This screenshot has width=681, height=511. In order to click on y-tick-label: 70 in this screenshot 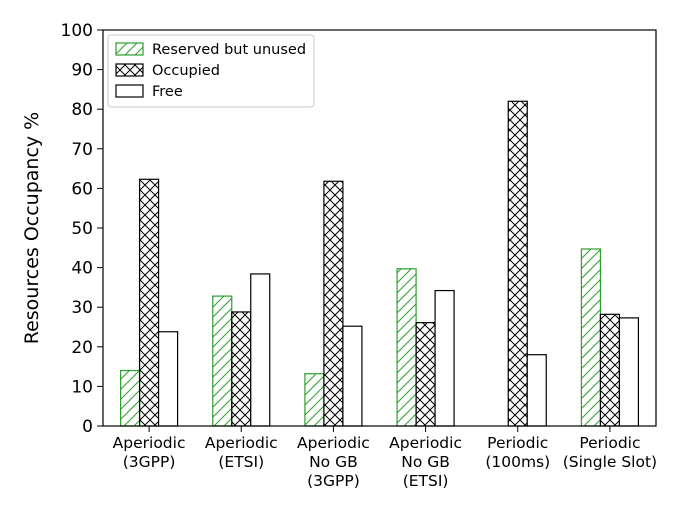, I will do `click(82, 150)`.